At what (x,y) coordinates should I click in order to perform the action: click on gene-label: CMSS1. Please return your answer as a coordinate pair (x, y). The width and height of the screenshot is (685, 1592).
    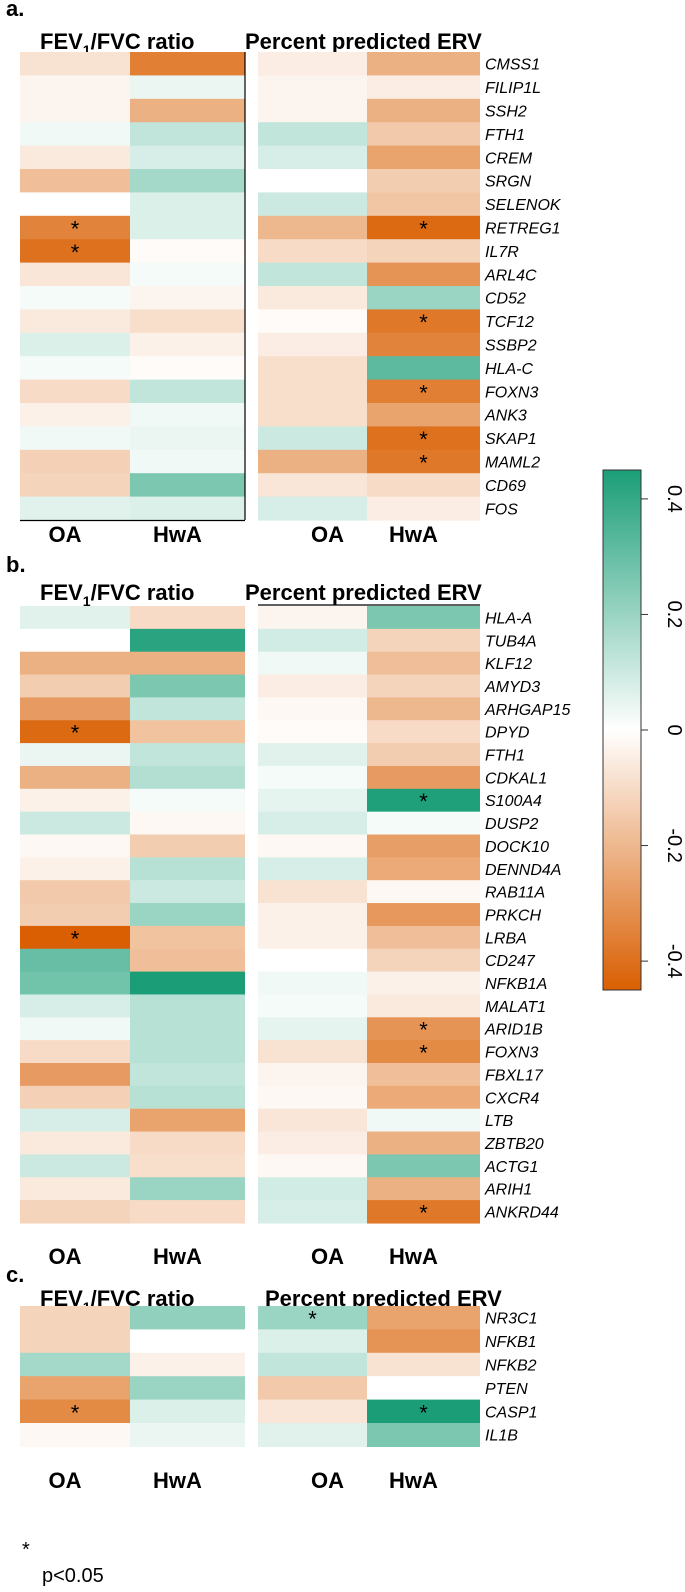
    Looking at the image, I should click on (512, 65).